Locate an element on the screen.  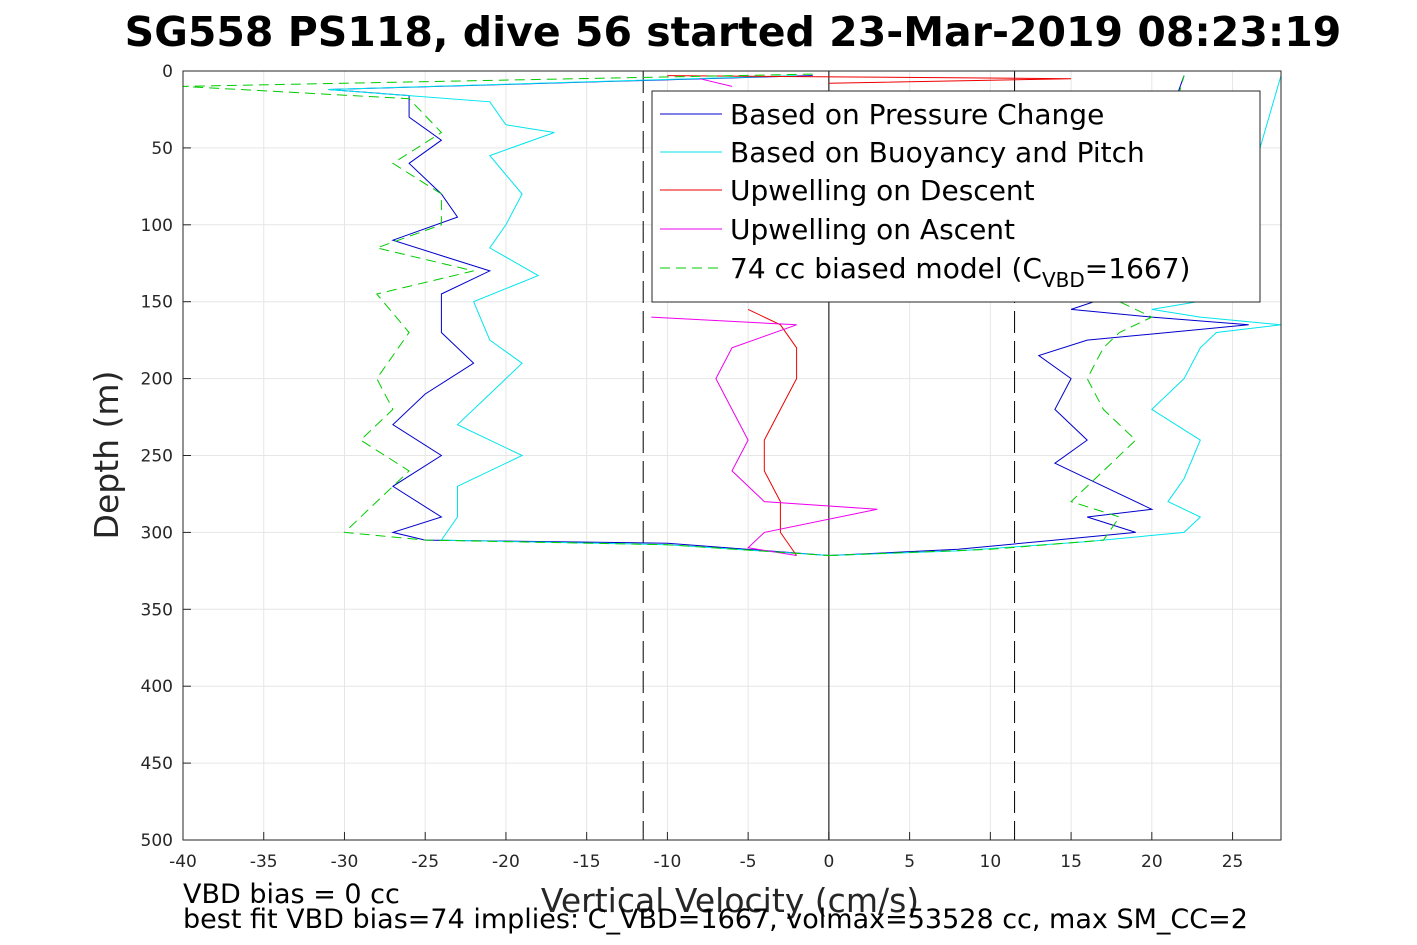
series-3-ascent-line is located at coordinates (764, 436).